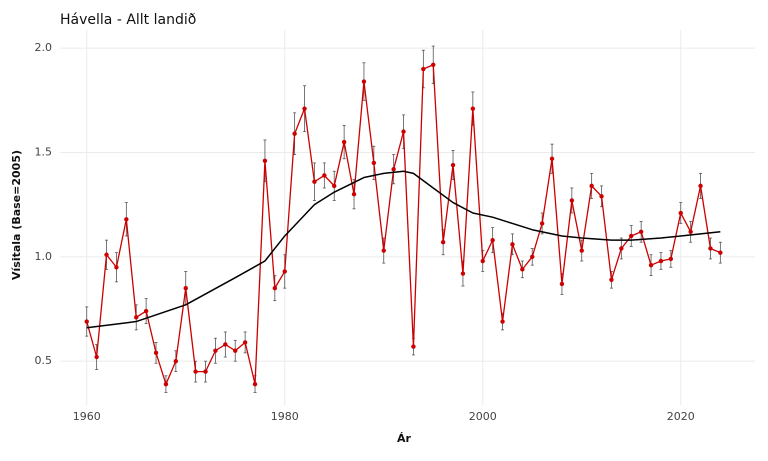 The width and height of the screenshot is (768, 461). Describe the element at coordinates (16, 215) in the screenshot. I see `y-axis-title: Vísitala (Base=2005)` at that location.